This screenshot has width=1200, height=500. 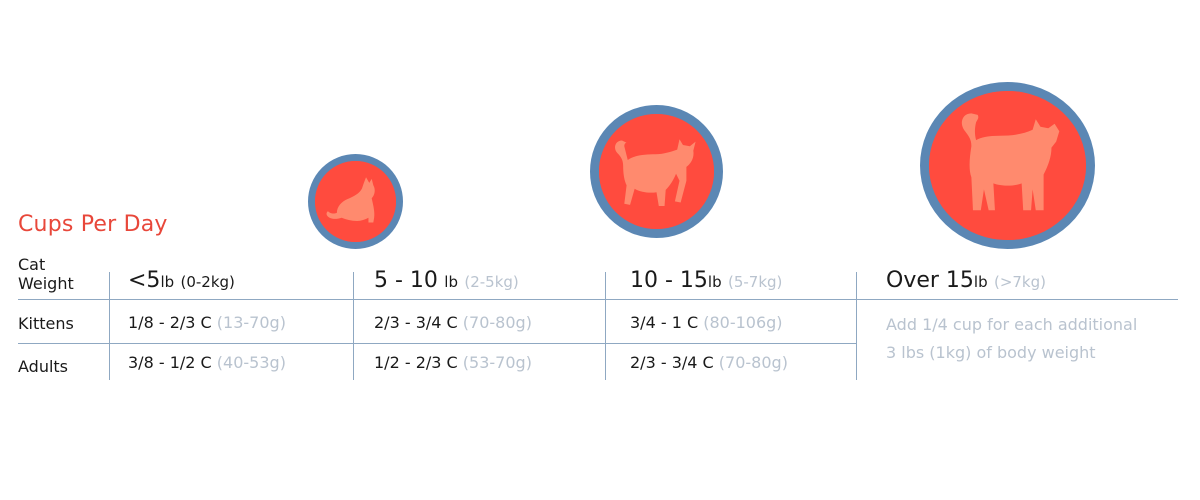 I want to click on weight-row-label: Cat Weight, so click(x=46, y=274).